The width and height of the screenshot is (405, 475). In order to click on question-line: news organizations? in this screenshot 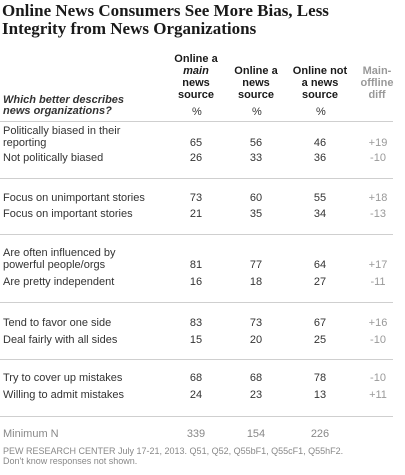, I will do `click(57, 111)`.